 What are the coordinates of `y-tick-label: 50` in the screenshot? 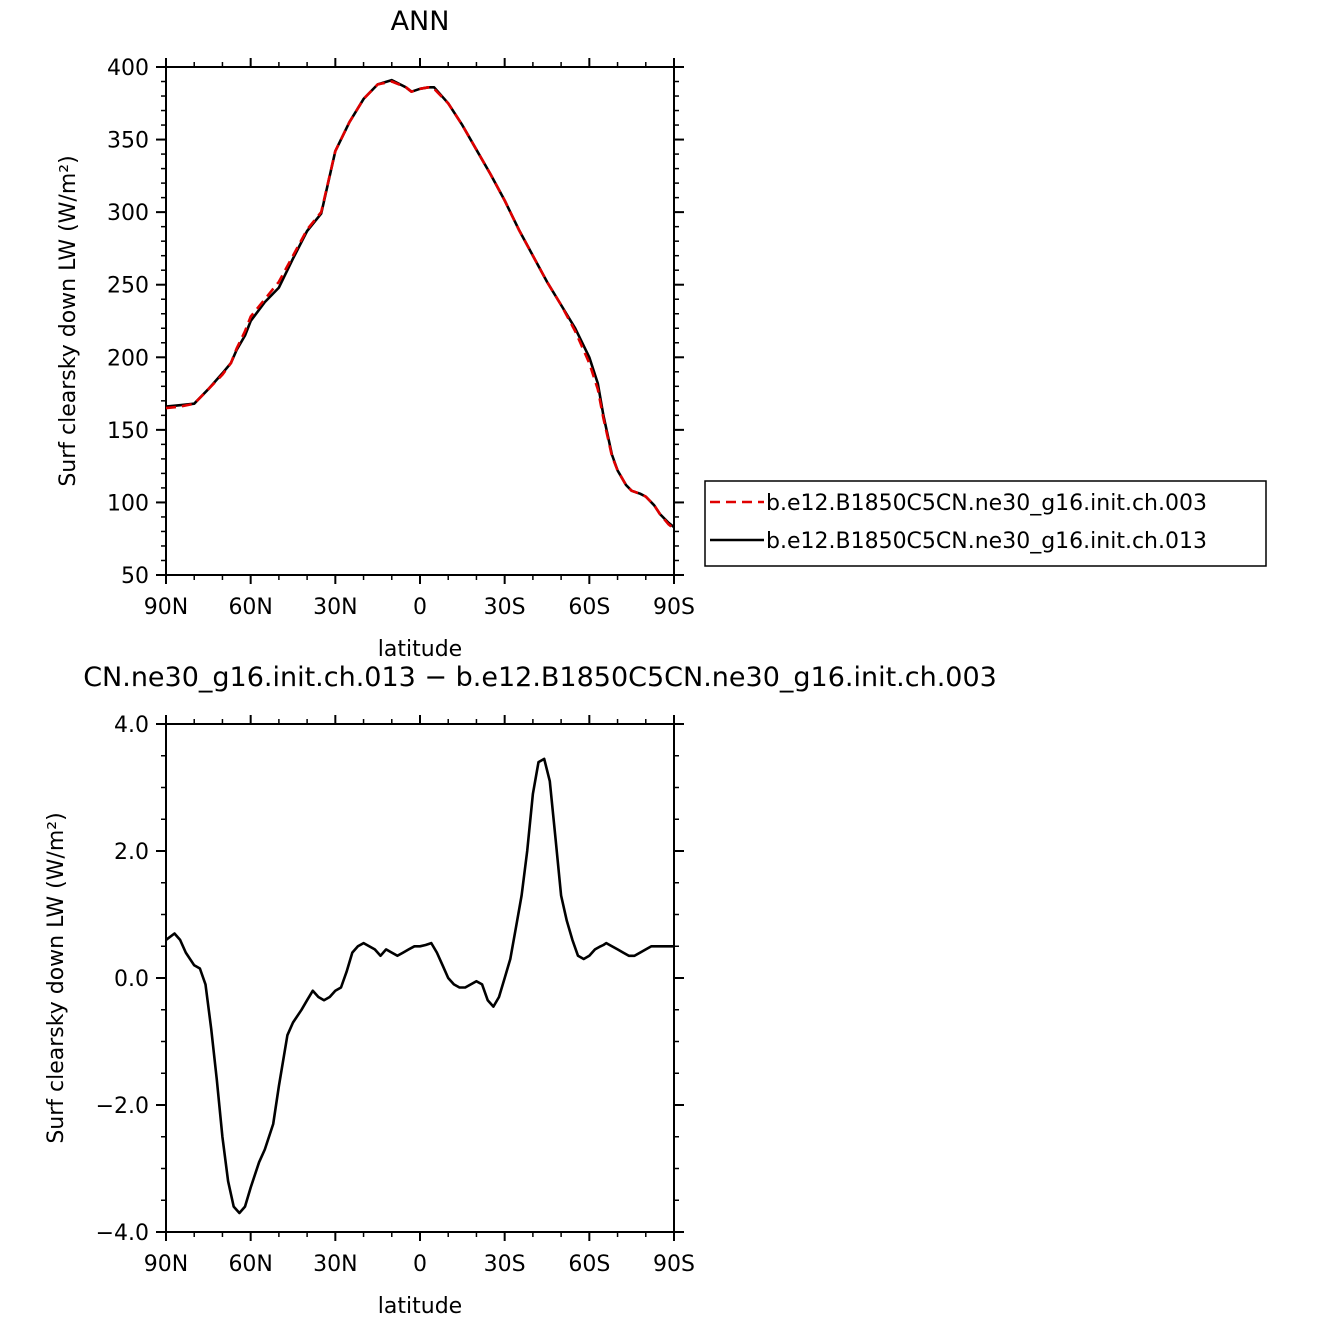 It's located at (135, 576).